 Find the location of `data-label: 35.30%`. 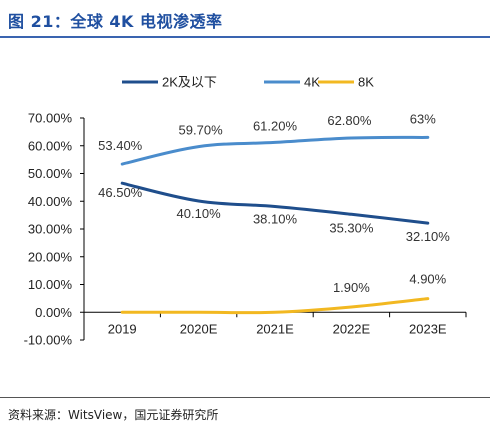

data-label: 35.30% is located at coordinates (351, 227).